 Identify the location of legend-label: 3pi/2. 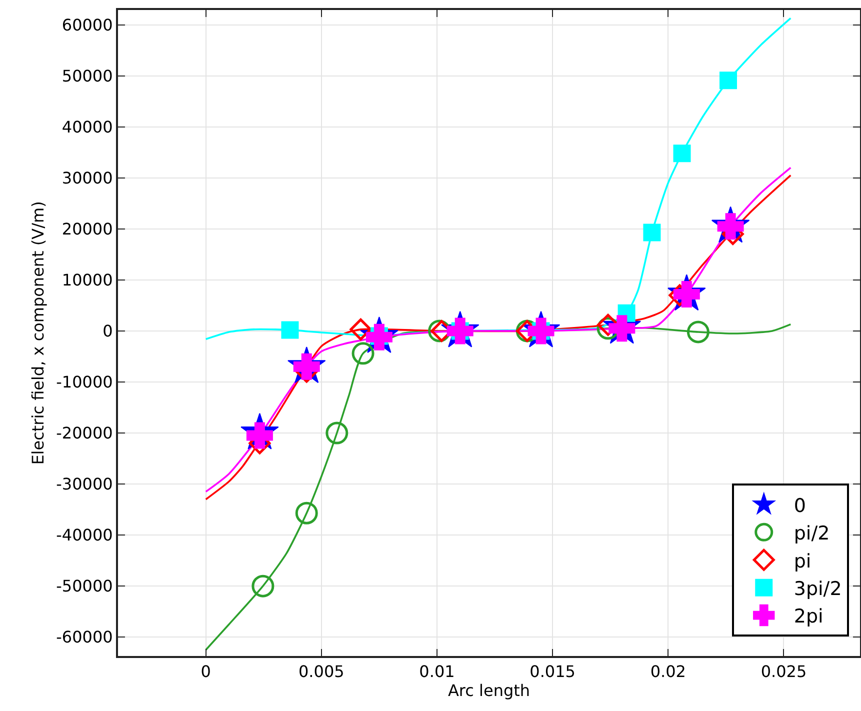
(818, 589).